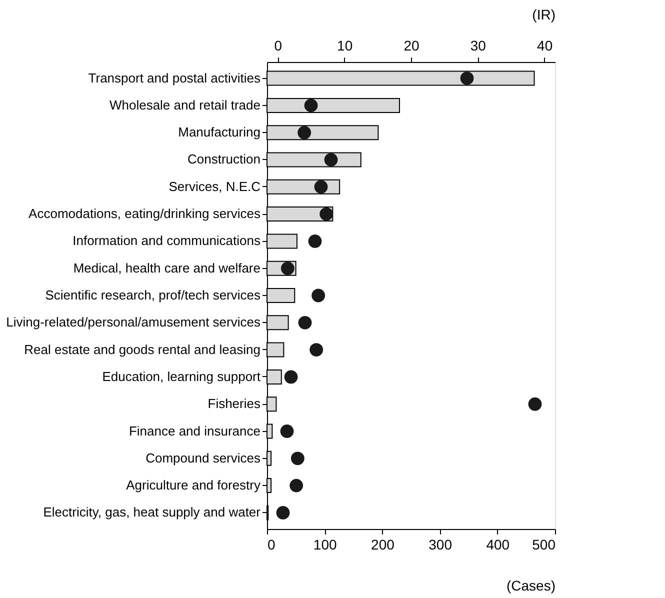  I want to click on y-tick-label: Accomodations, eating/drinking services, so click(144, 214).